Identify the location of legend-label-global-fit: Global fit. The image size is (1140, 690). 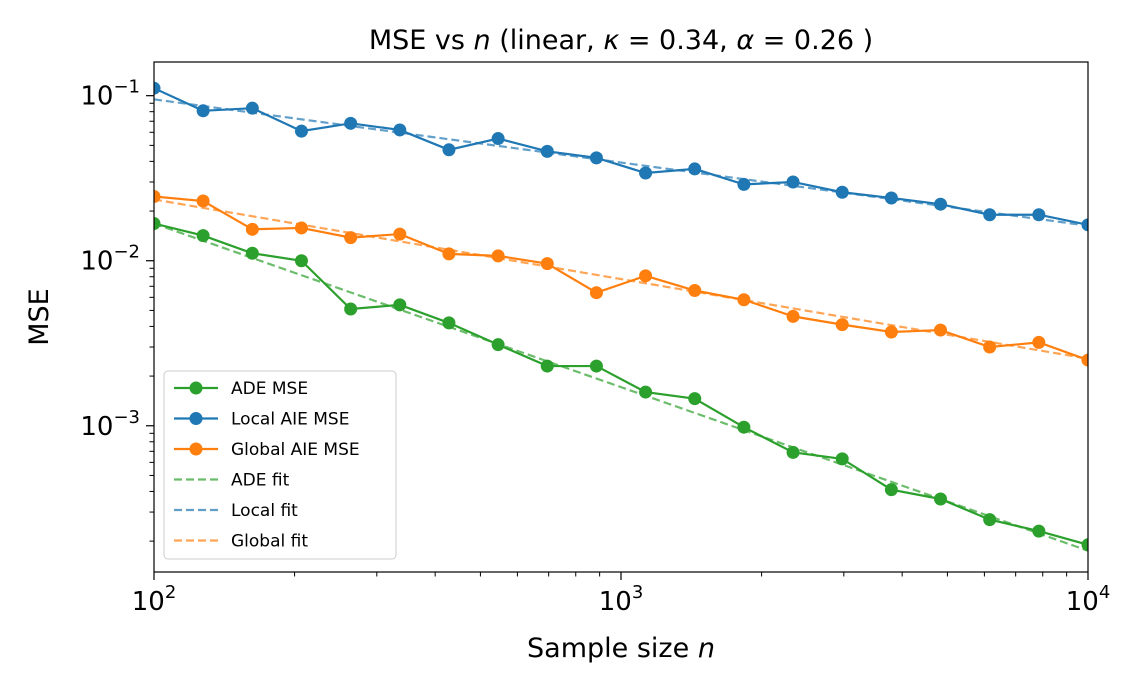
(269, 542).